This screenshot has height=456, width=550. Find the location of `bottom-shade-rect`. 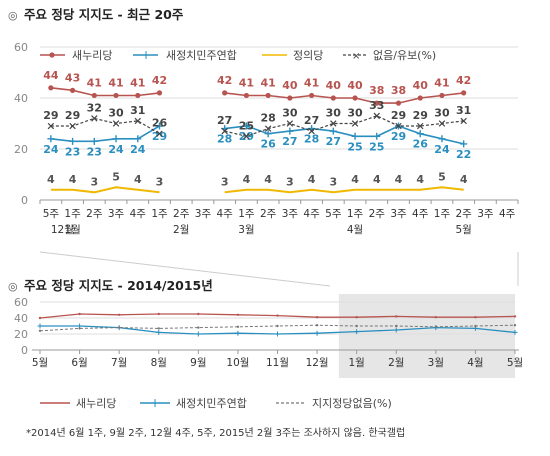

bottom-shade-rect is located at coordinates (426, 336).